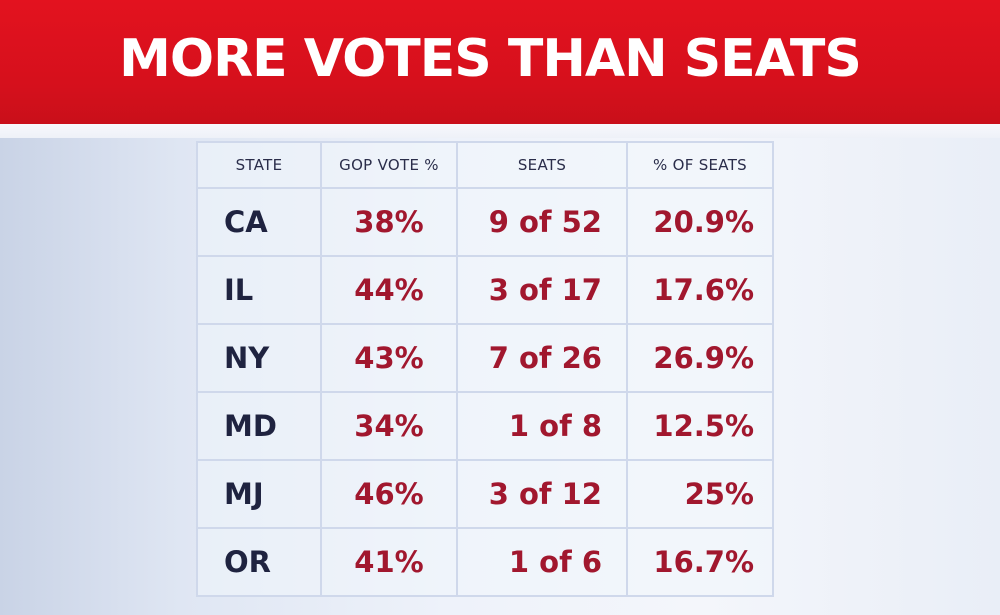 The width and height of the screenshot is (1000, 615). What do you see at coordinates (389, 562) in the screenshot?
I see `cell-gop-vote: 41%` at bounding box center [389, 562].